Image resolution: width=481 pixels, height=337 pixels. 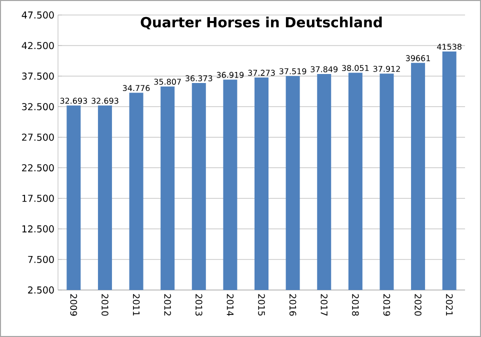 I want to click on y-tick-label: 47.500, so click(x=38, y=15).